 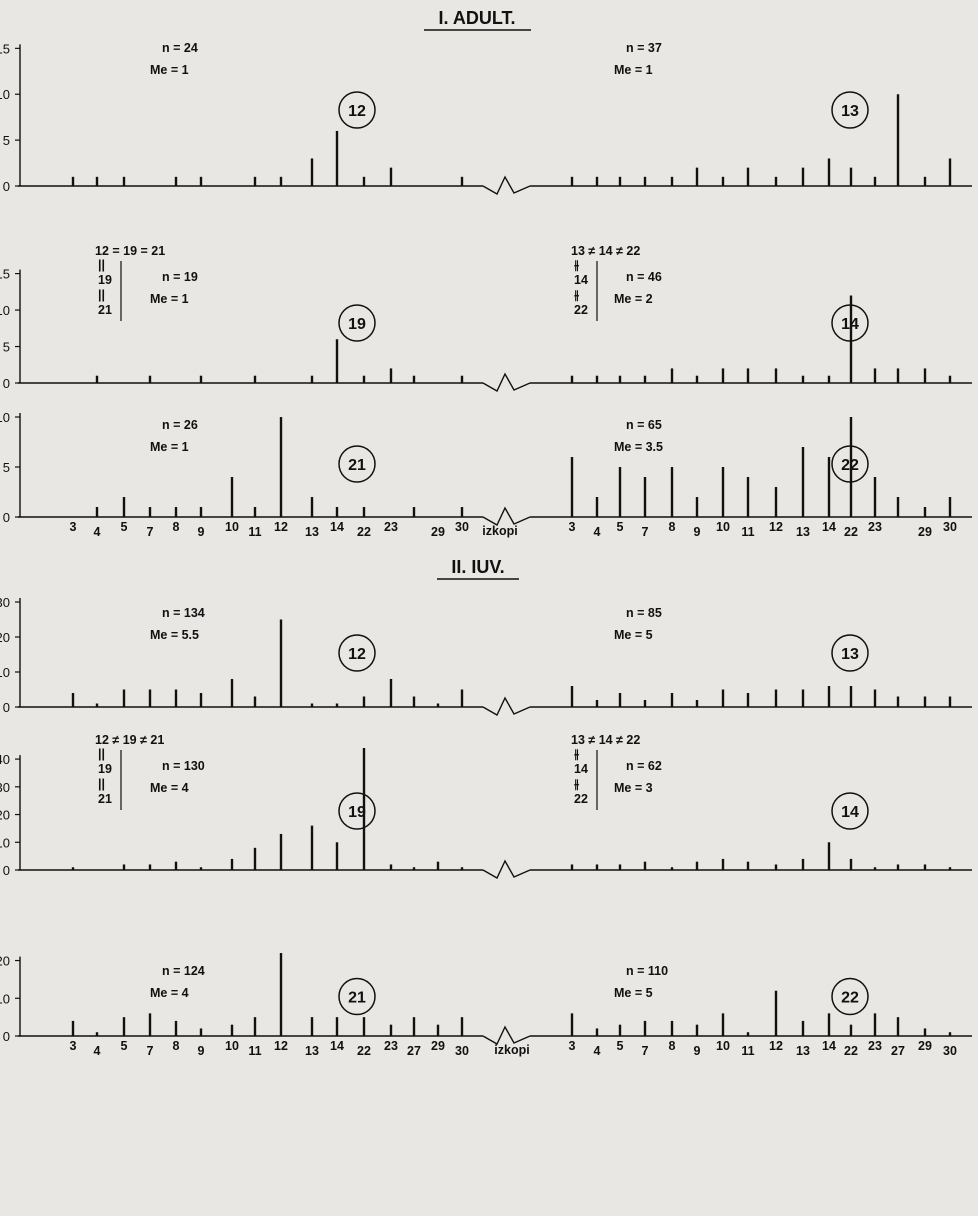 I want to click on y-tick-label: 20, so click(x=5, y=815).